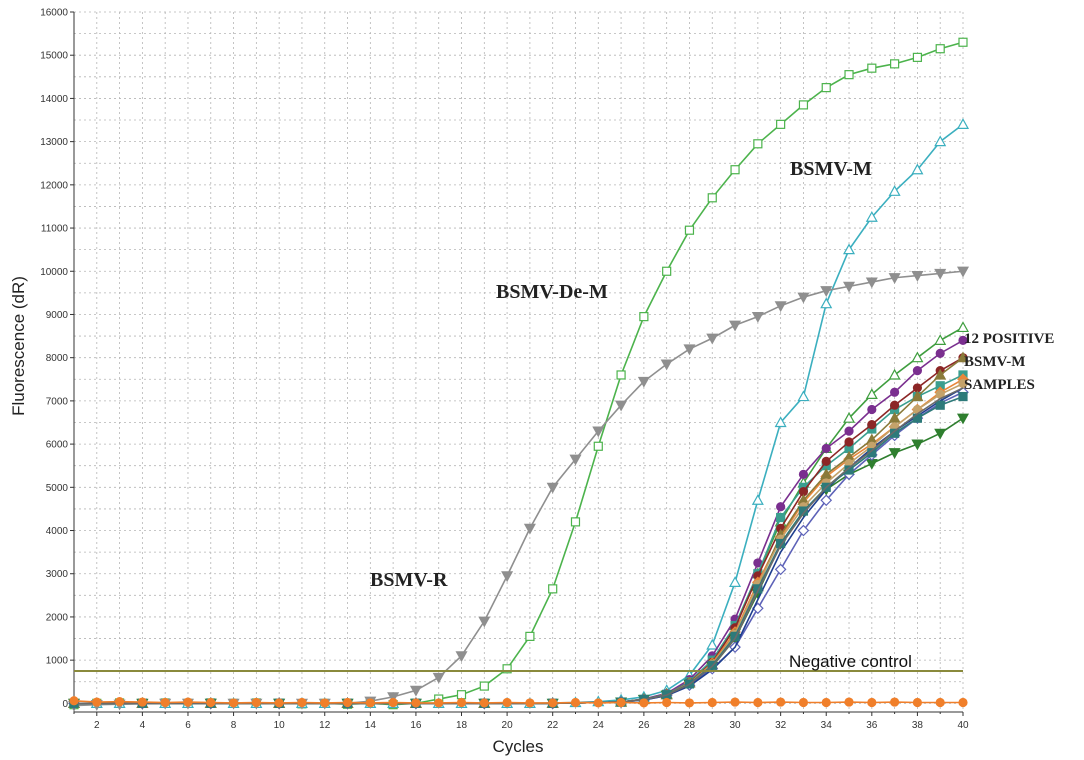 The image size is (1084, 760). What do you see at coordinates (54, 56) in the screenshot?
I see `y-tick-label: 15000` at bounding box center [54, 56].